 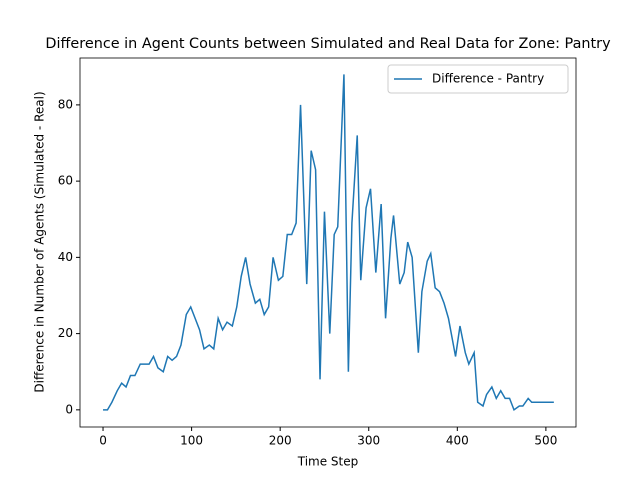 I want to click on x-axis-label: Time Step, so click(x=328, y=462).